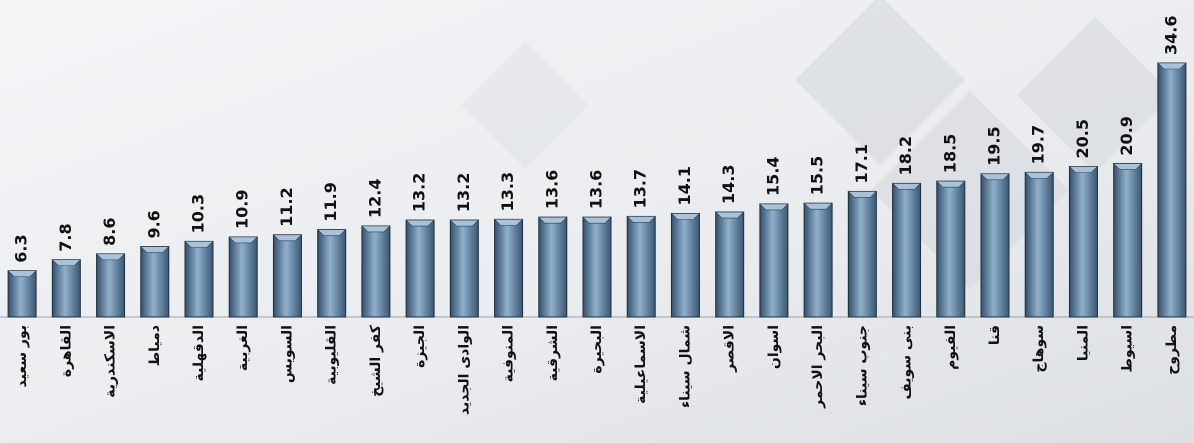  What do you see at coordinates (1039, 349) in the screenshot?
I see `category-label: سوهاج` at bounding box center [1039, 349].